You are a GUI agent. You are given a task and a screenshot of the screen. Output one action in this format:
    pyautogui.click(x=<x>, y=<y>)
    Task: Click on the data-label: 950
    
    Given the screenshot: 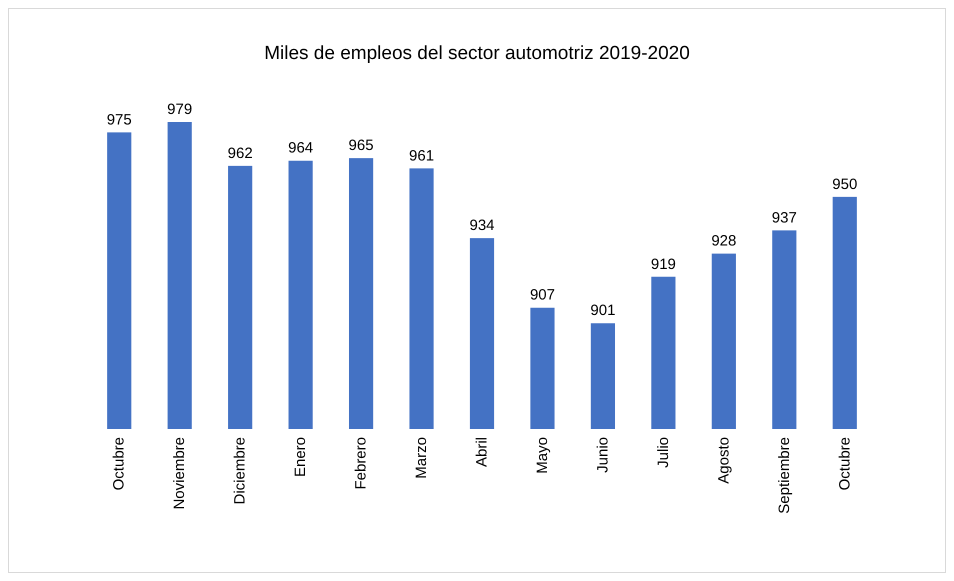 What is the action you would take?
    pyautogui.click(x=845, y=184)
    